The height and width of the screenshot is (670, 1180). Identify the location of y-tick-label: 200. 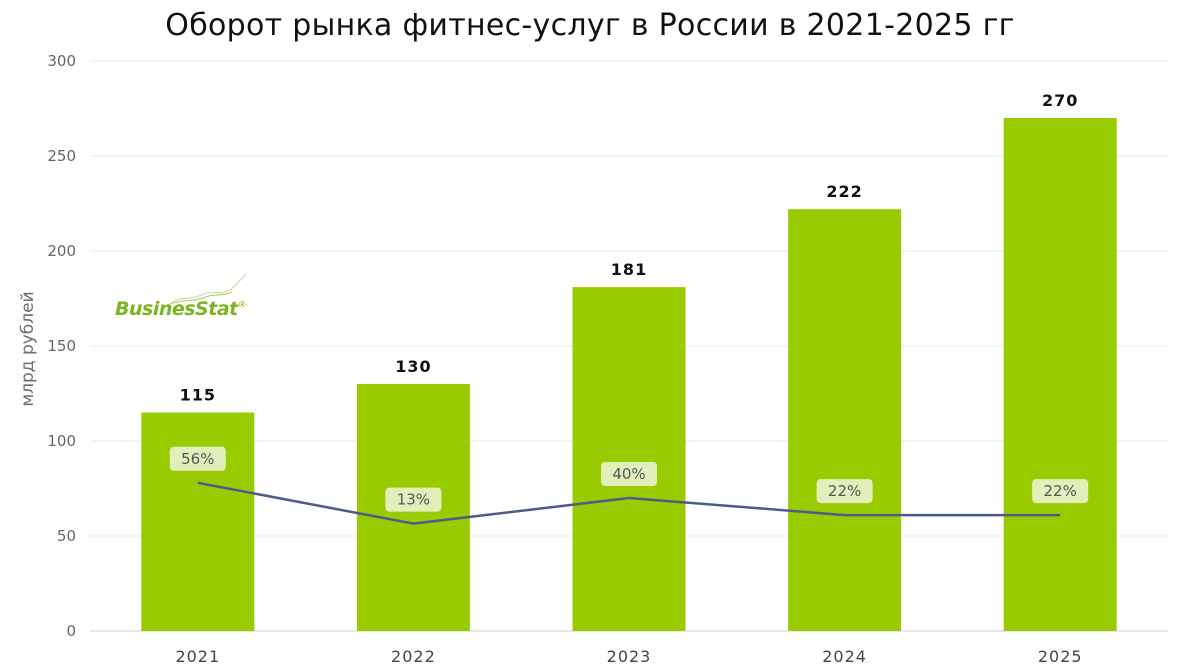
(61, 251).